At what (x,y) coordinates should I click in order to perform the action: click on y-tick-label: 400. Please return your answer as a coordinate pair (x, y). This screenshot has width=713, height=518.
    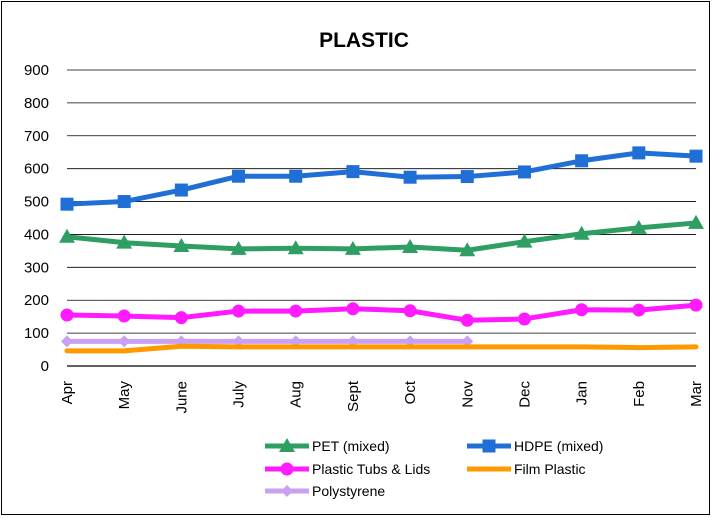
    Looking at the image, I should click on (36, 234).